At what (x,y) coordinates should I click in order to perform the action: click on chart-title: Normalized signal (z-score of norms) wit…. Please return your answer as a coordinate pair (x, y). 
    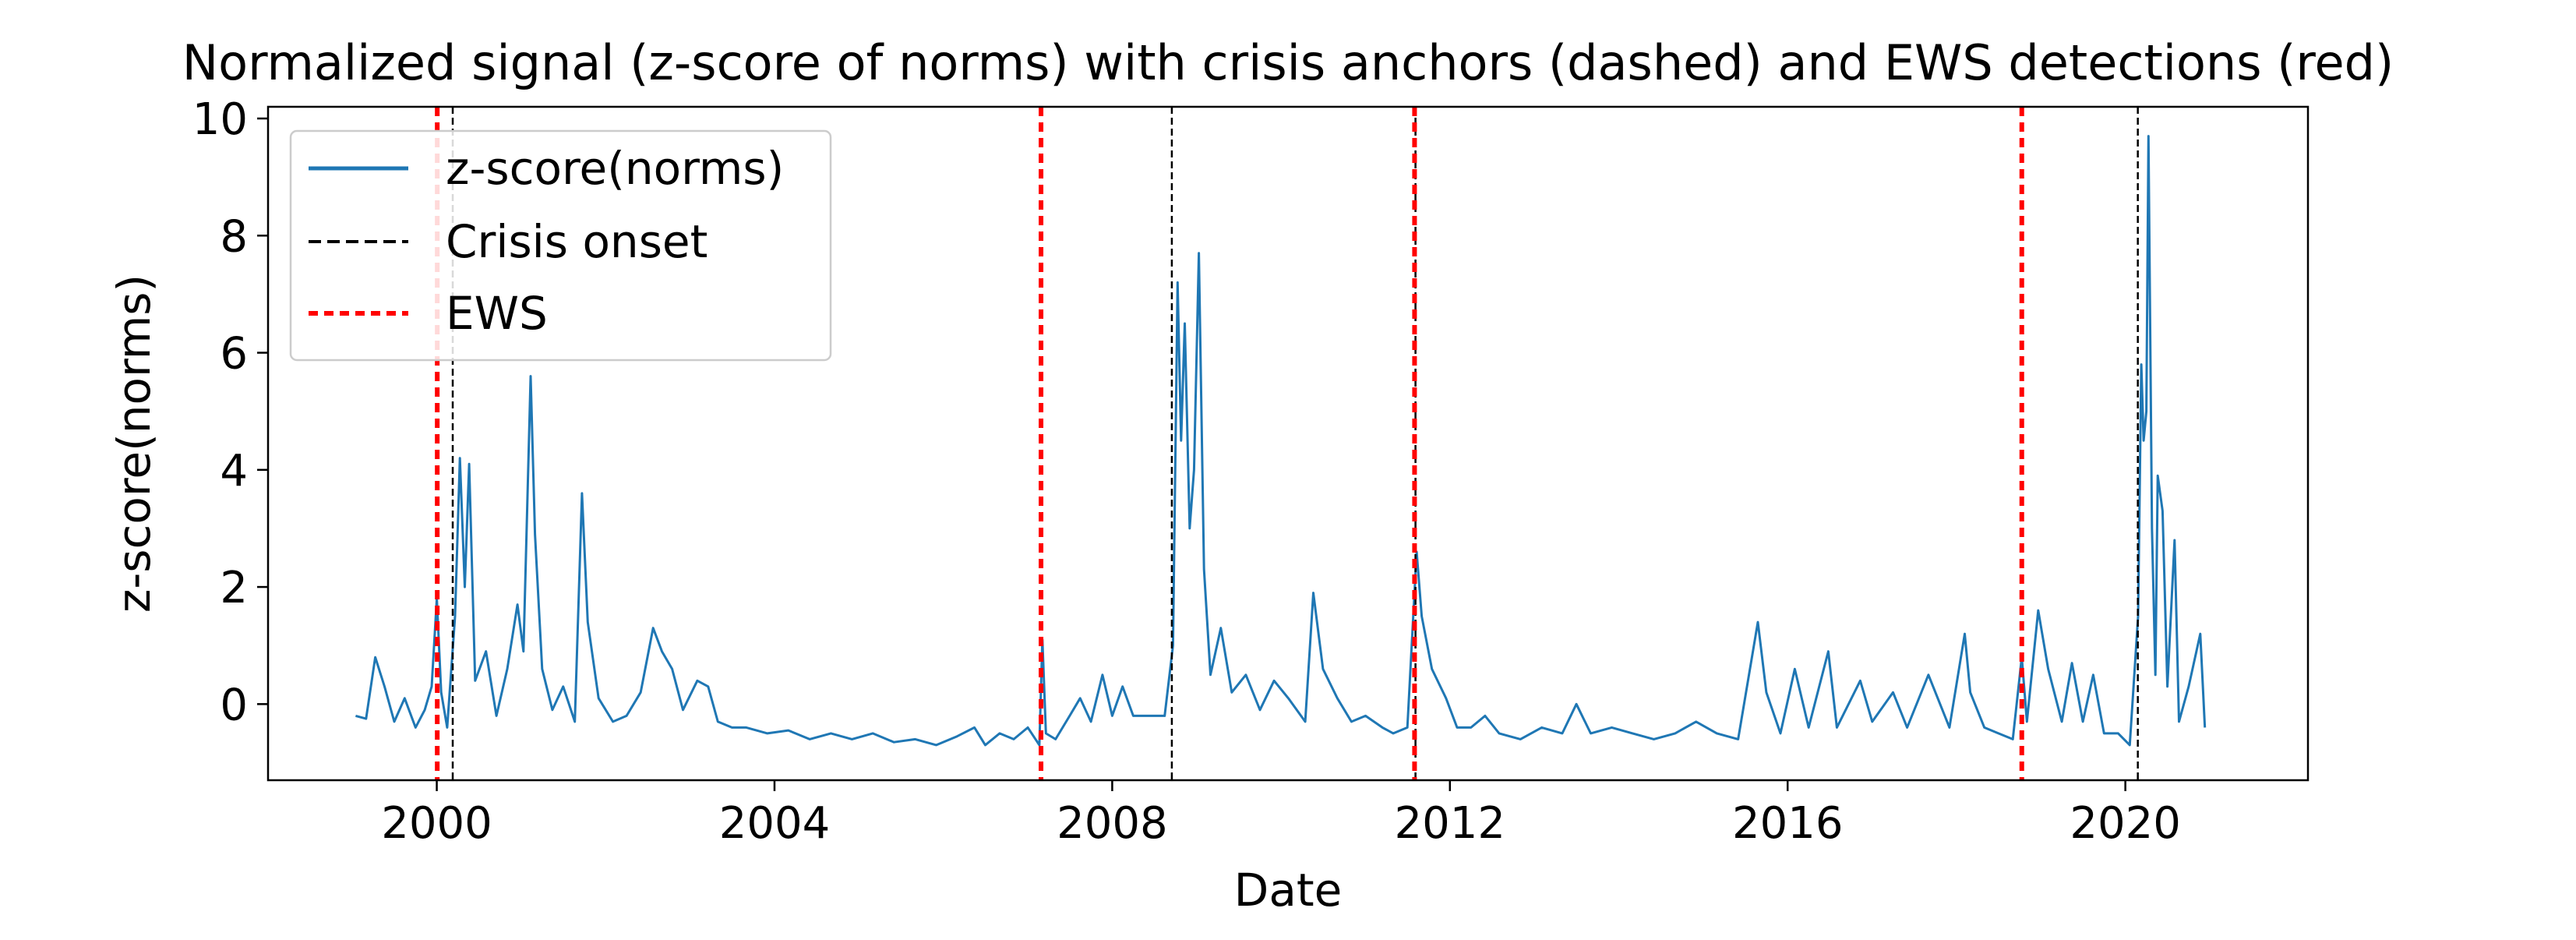
    Looking at the image, I should click on (1288, 62).